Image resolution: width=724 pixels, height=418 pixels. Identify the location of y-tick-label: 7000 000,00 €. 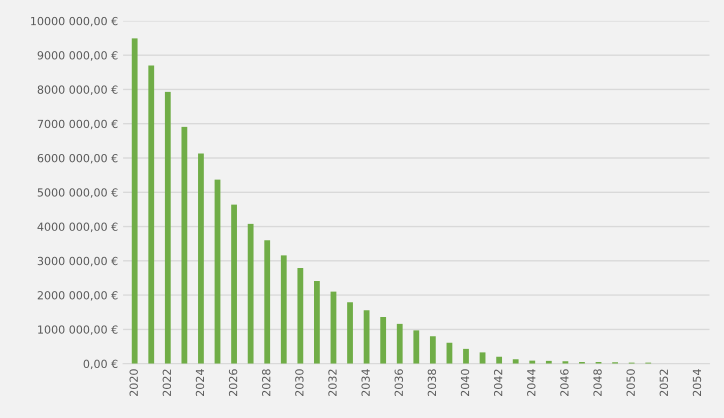
(78, 125).